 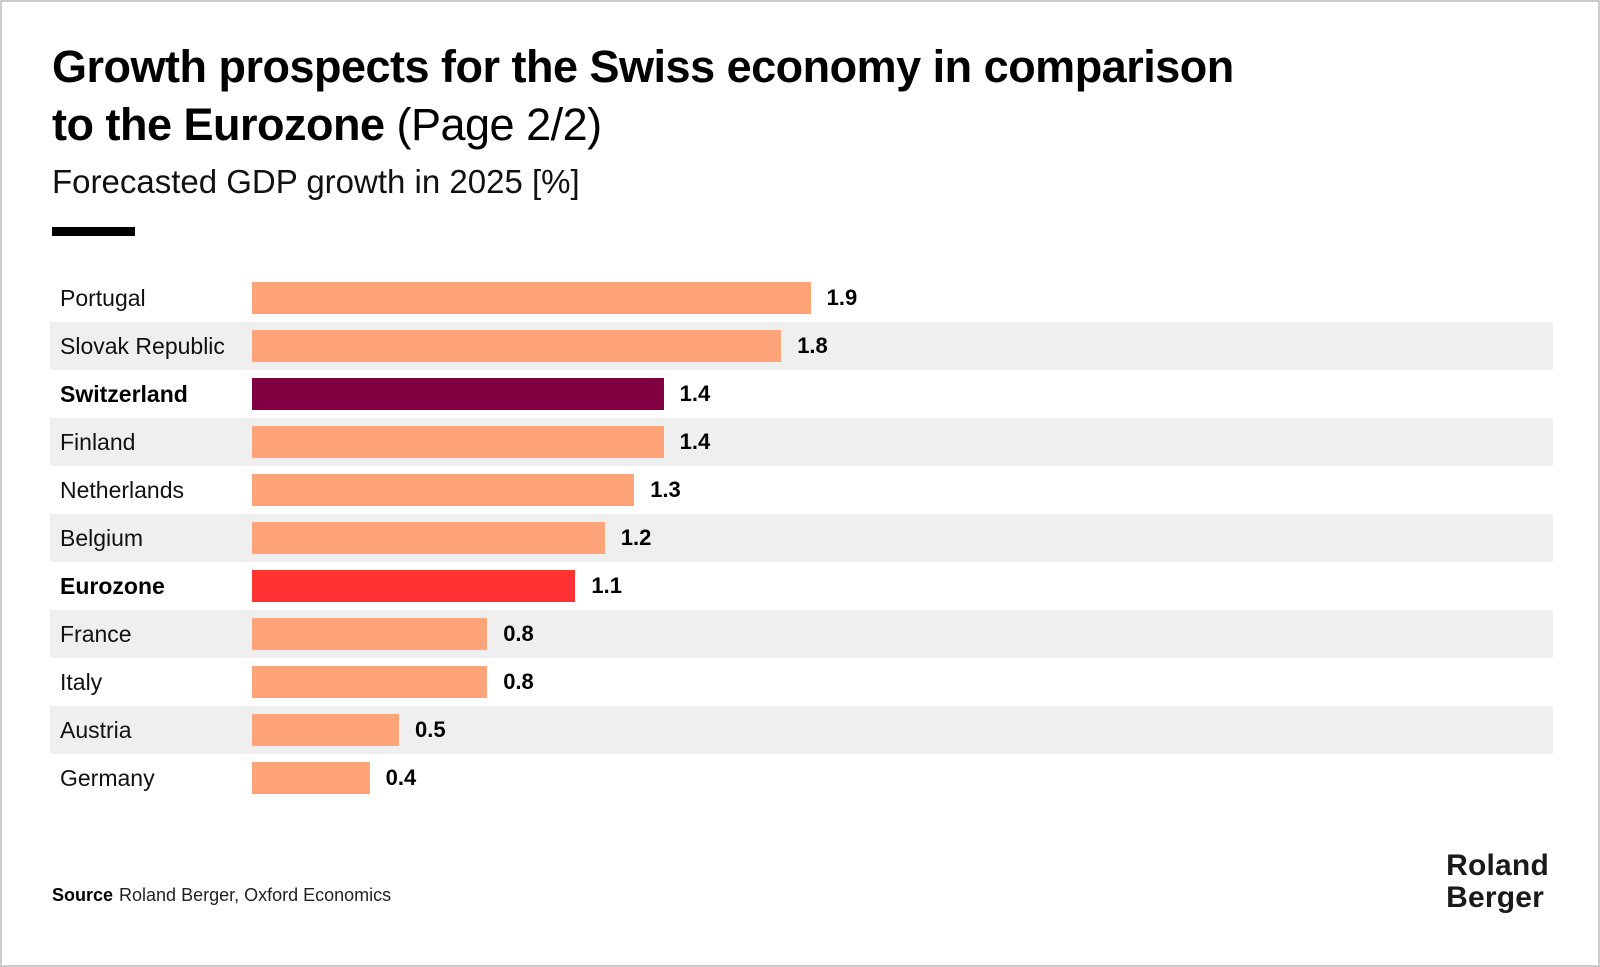 What do you see at coordinates (98, 441) in the screenshot?
I see `row-label: Finland` at bounding box center [98, 441].